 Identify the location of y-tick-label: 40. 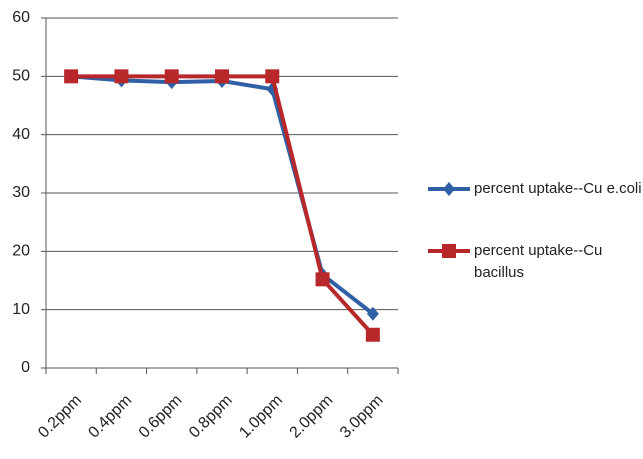
(21, 134).